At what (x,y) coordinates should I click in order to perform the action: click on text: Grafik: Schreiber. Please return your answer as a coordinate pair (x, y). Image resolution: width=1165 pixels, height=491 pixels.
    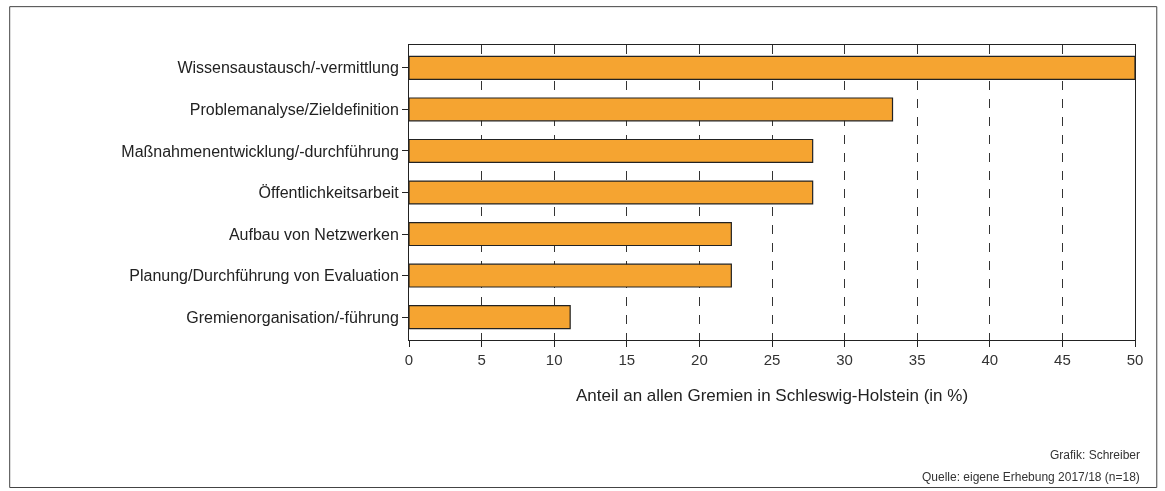
    Looking at the image, I should click on (1095, 455).